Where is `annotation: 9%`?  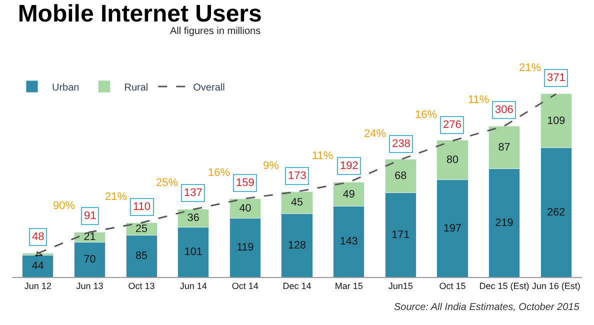
annotation: 9% is located at coordinates (271, 166).